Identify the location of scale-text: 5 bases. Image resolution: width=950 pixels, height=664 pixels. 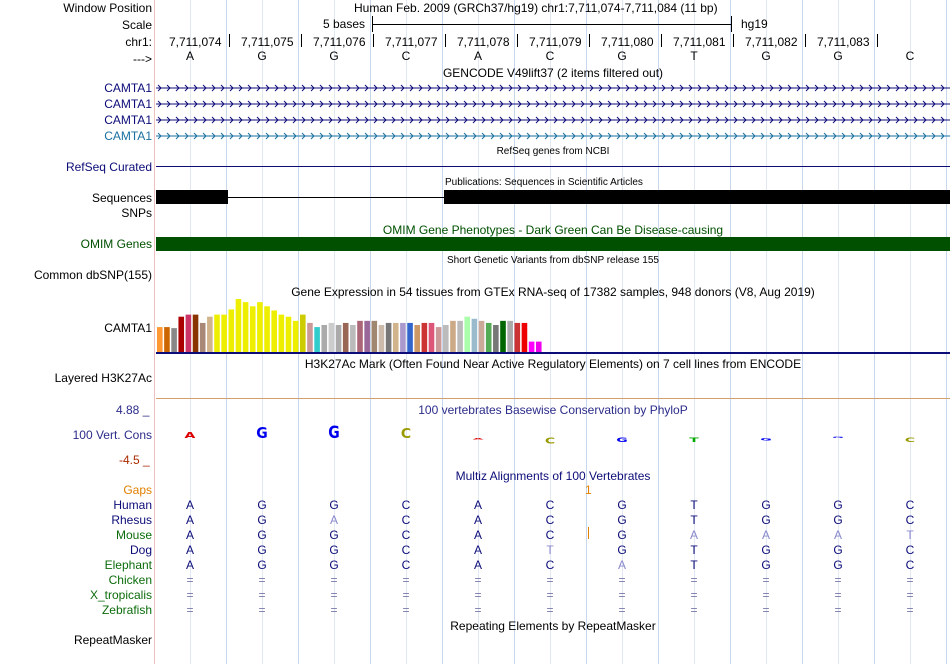
(344, 24).